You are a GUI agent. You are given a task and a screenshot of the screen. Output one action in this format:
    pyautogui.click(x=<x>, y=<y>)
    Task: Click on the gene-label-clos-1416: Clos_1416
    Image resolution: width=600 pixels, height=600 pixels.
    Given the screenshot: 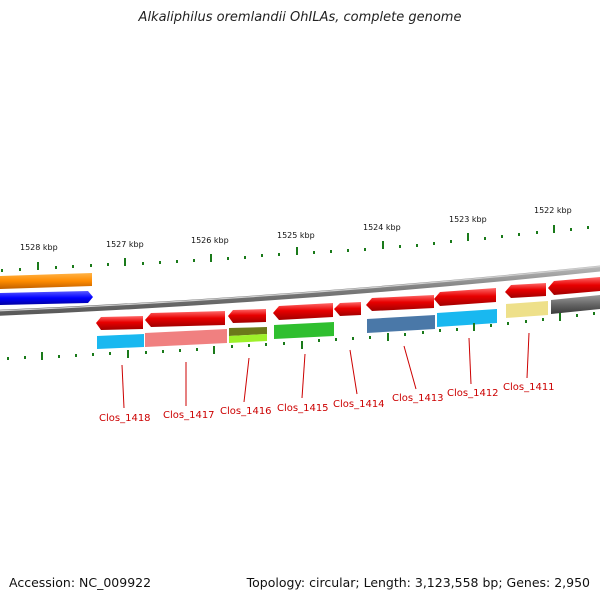 What is the action you would take?
    pyautogui.click(x=246, y=411)
    